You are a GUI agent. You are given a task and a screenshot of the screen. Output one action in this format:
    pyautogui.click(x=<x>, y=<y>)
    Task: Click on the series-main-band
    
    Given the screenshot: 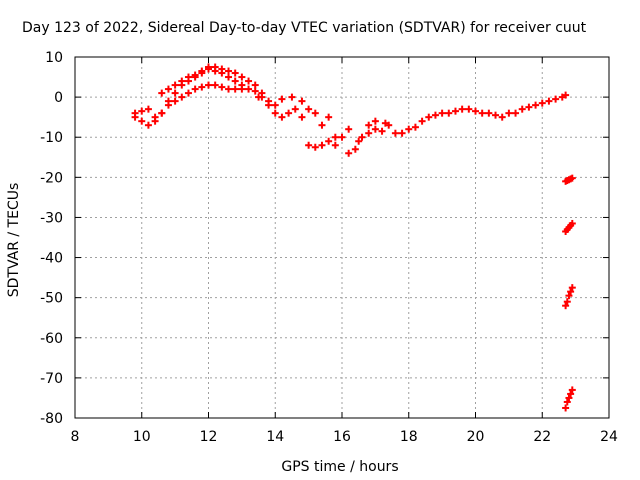 What is the action you would take?
    pyautogui.click(x=350, y=111)
    